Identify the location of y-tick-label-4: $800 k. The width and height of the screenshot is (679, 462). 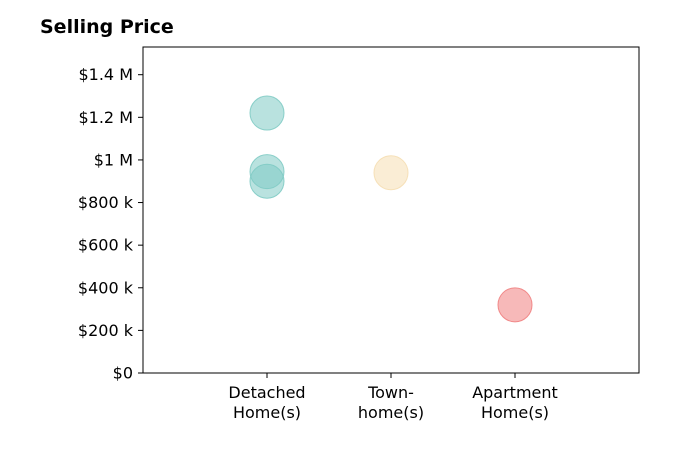
(106, 202).